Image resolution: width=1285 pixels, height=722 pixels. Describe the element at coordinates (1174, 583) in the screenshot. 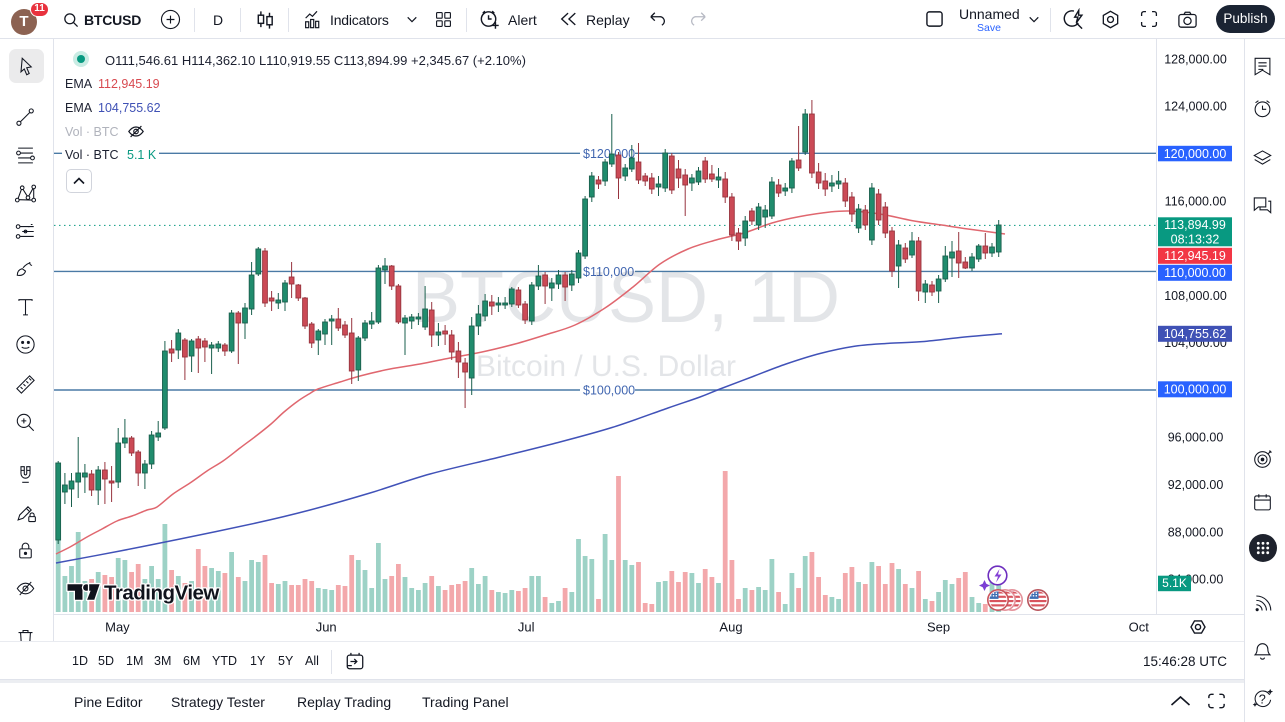

I see `svg-text: 5.1K` at that location.